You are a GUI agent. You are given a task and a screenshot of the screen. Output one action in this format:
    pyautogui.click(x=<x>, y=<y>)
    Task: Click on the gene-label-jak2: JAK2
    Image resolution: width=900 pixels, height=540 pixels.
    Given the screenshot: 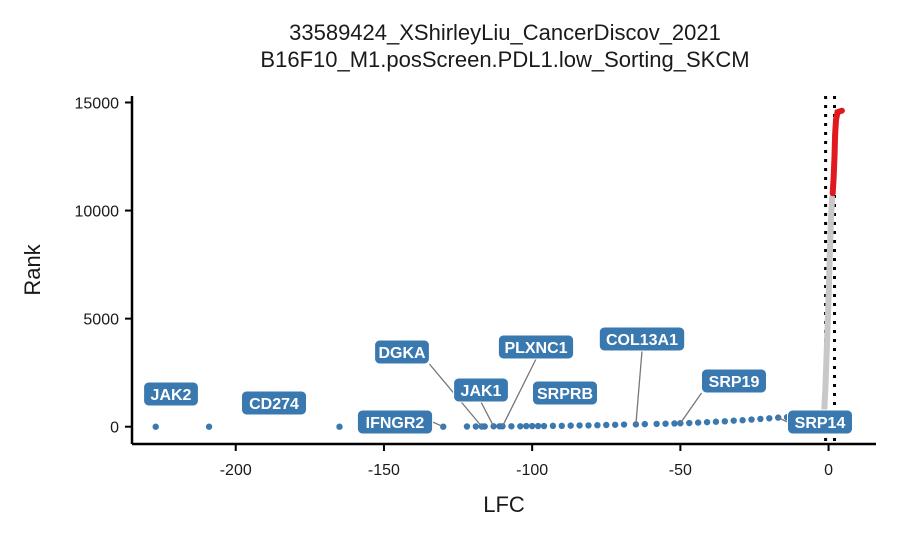 What is the action you would take?
    pyautogui.click(x=171, y=394)
    